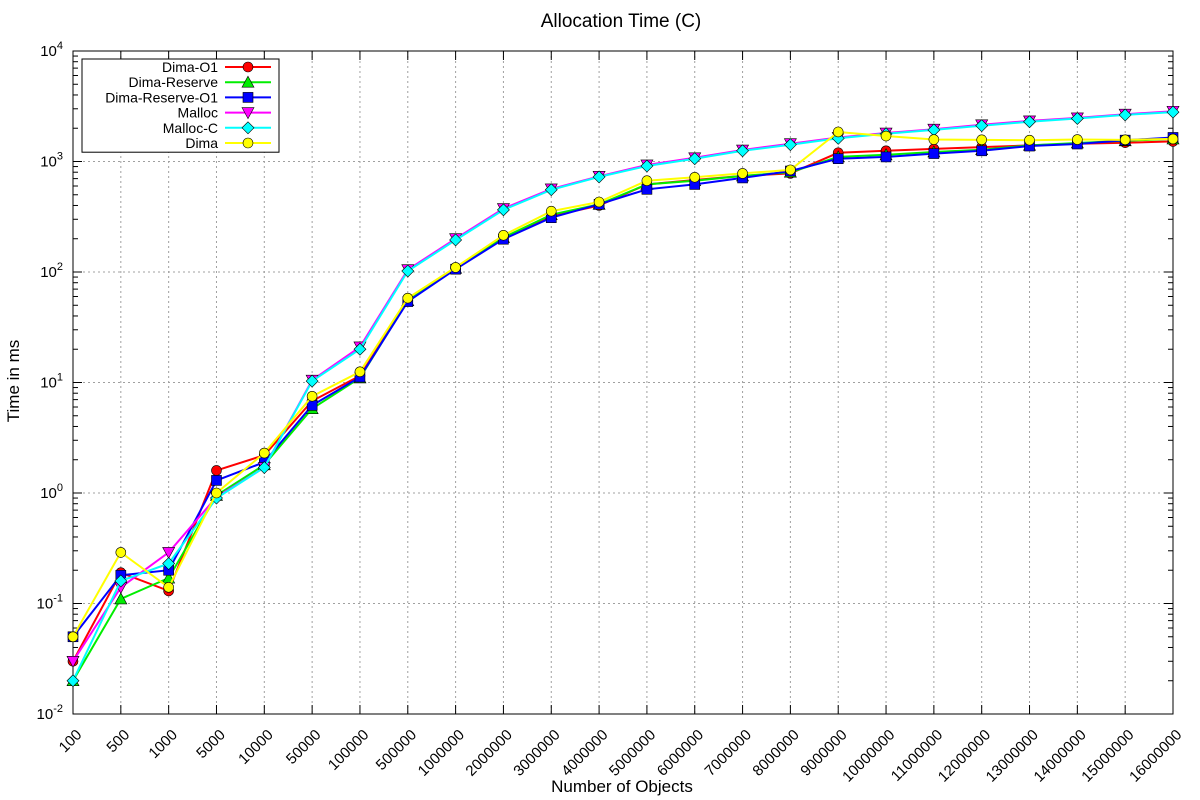 This screenshot has height=800, width=1200. Describe the element at coordinates (198, 113) in the screenshot. I see `legend-label-malloc: Malloc` at that location.